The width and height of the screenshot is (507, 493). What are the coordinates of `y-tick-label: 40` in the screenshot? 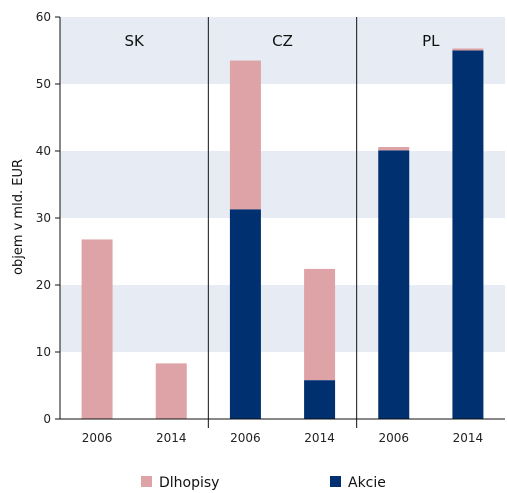 It's located at (43, 151).